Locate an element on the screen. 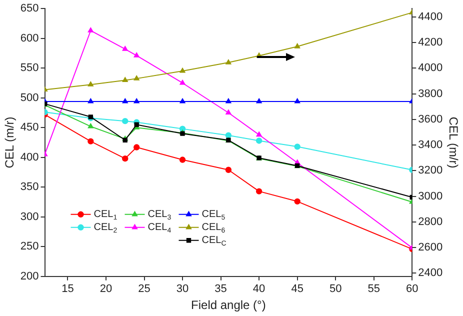  x-tick-label: 30 is located at coordinates (182, 289).